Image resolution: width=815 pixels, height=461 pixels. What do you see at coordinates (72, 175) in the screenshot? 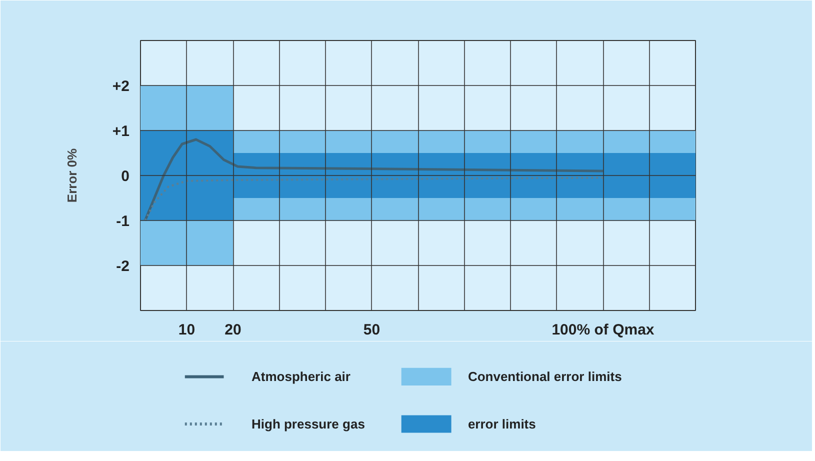
I see `y-axis-title: Error 0%` at bounding box center [72, 175].